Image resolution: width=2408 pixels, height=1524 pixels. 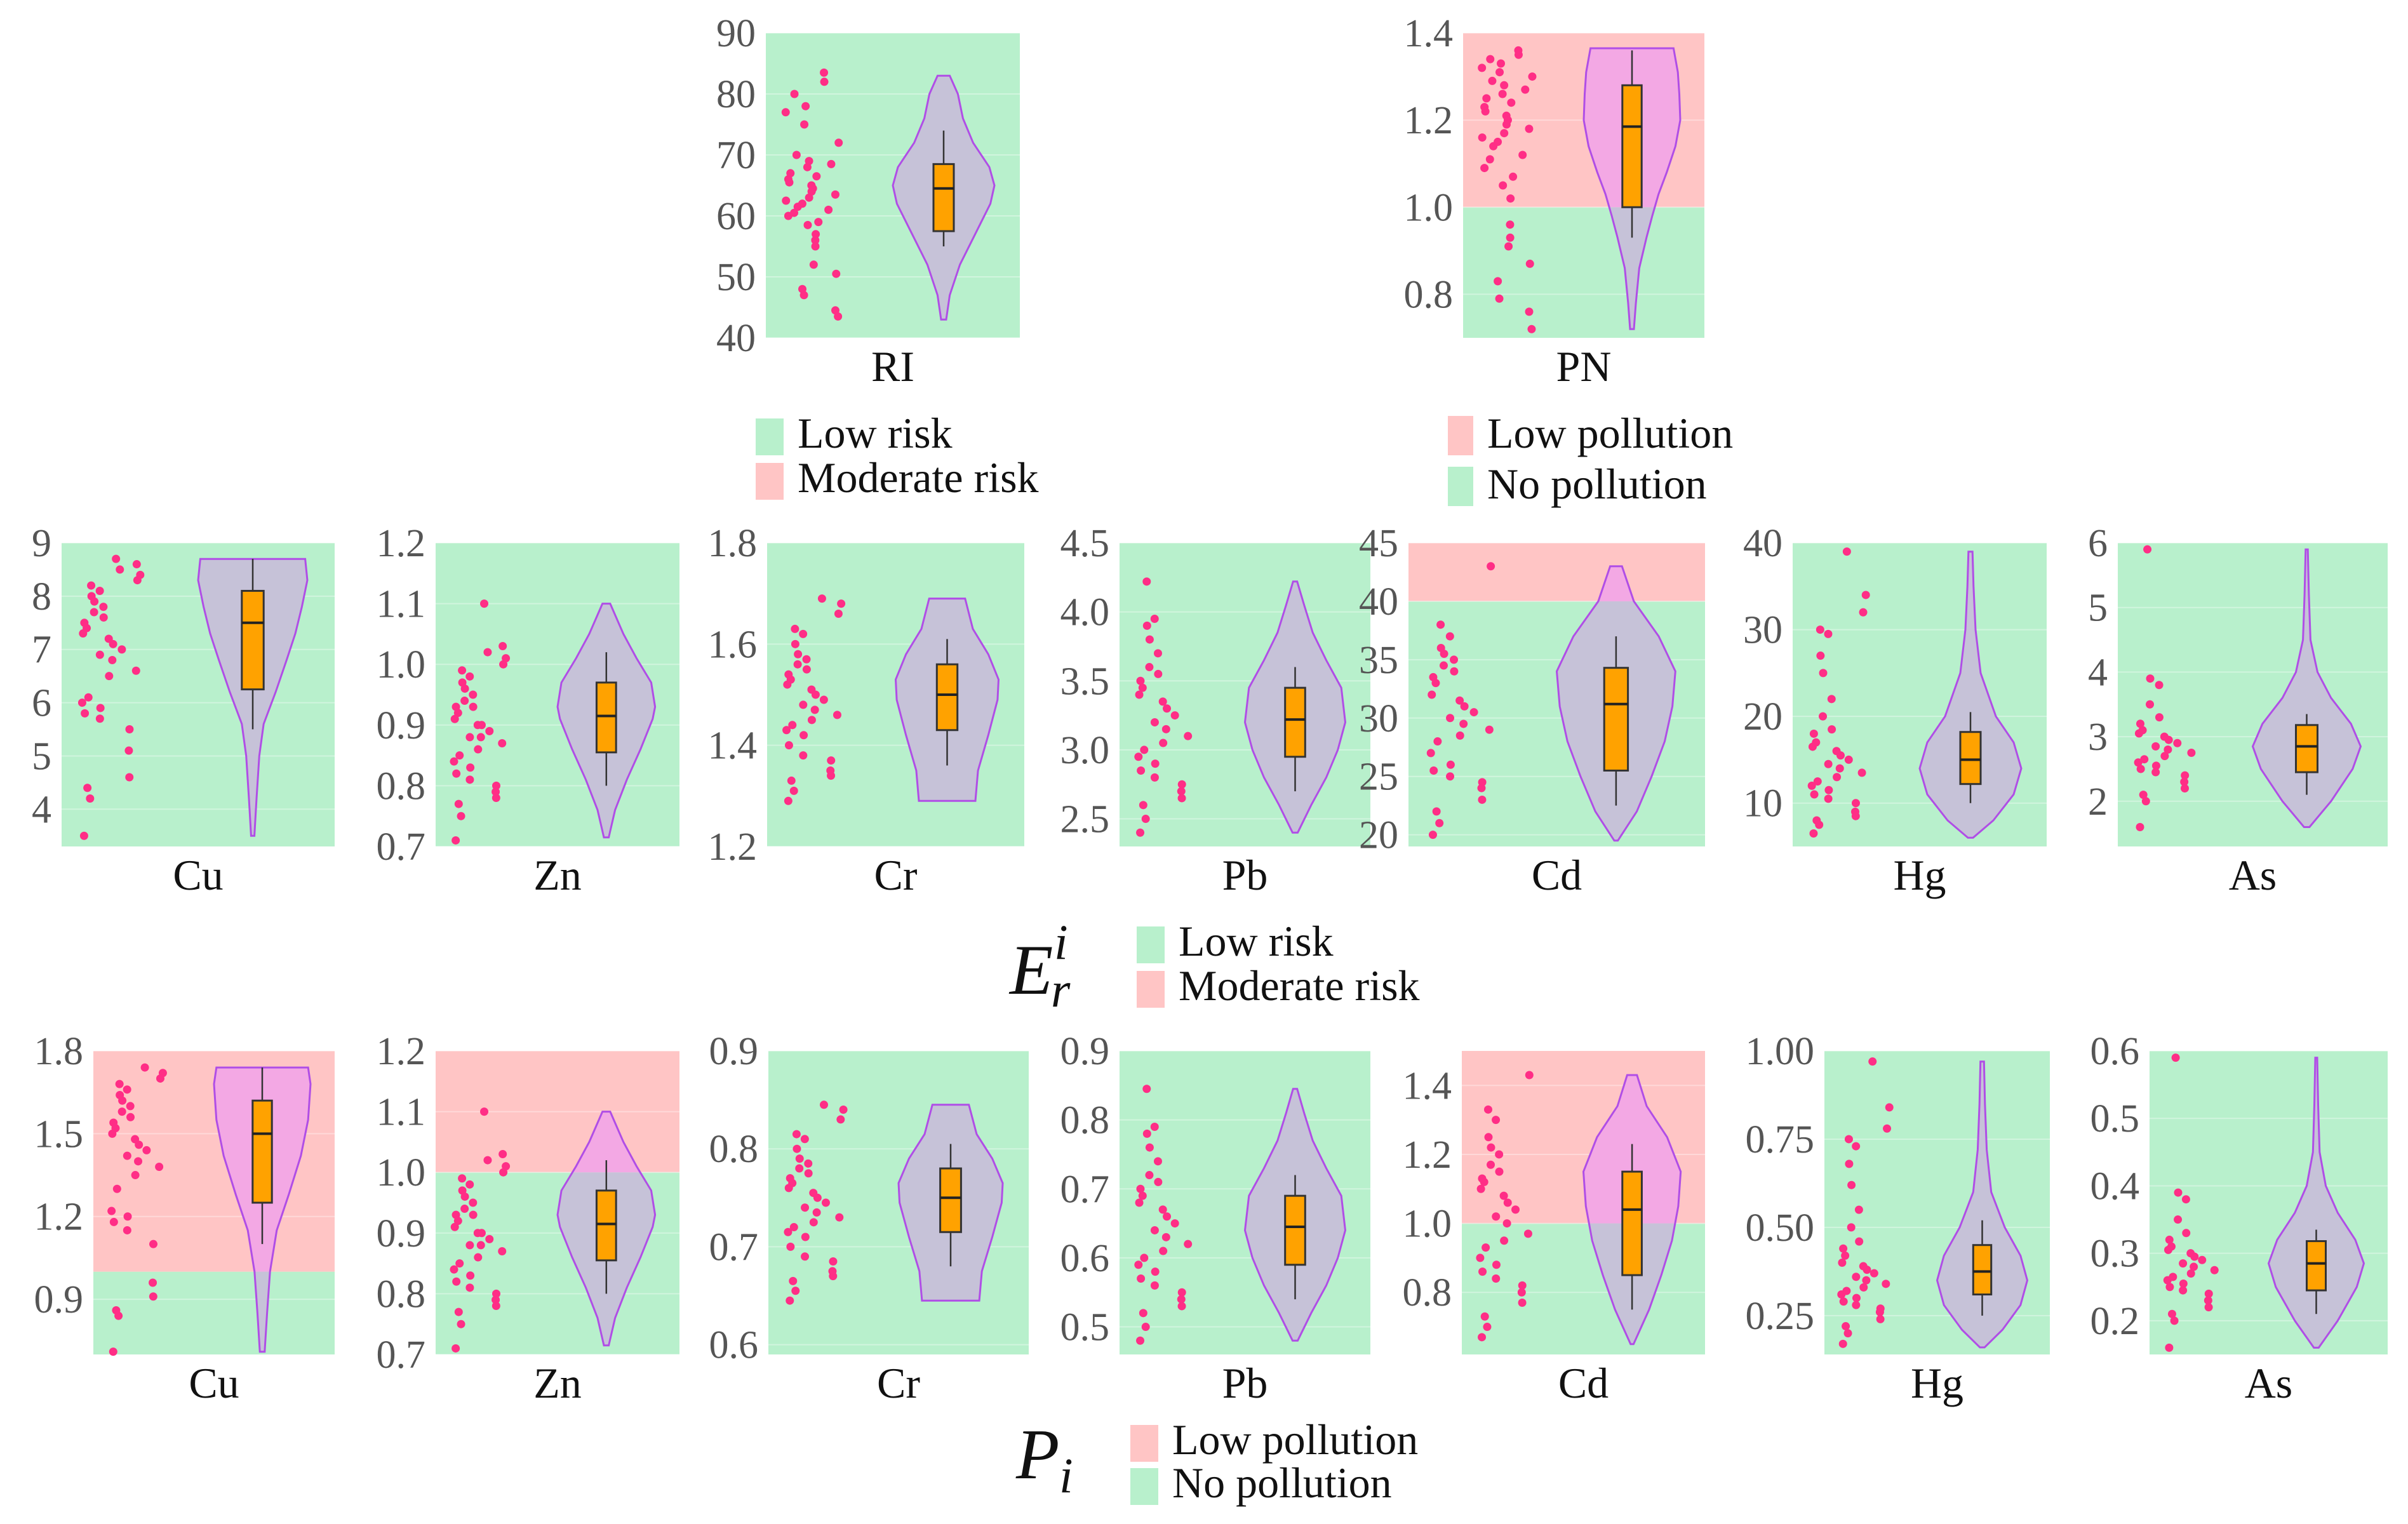 What do you see at coordinates (1295, 707) in the screenshot?
I see `violin-outline` at bounding box center [1295, 707].